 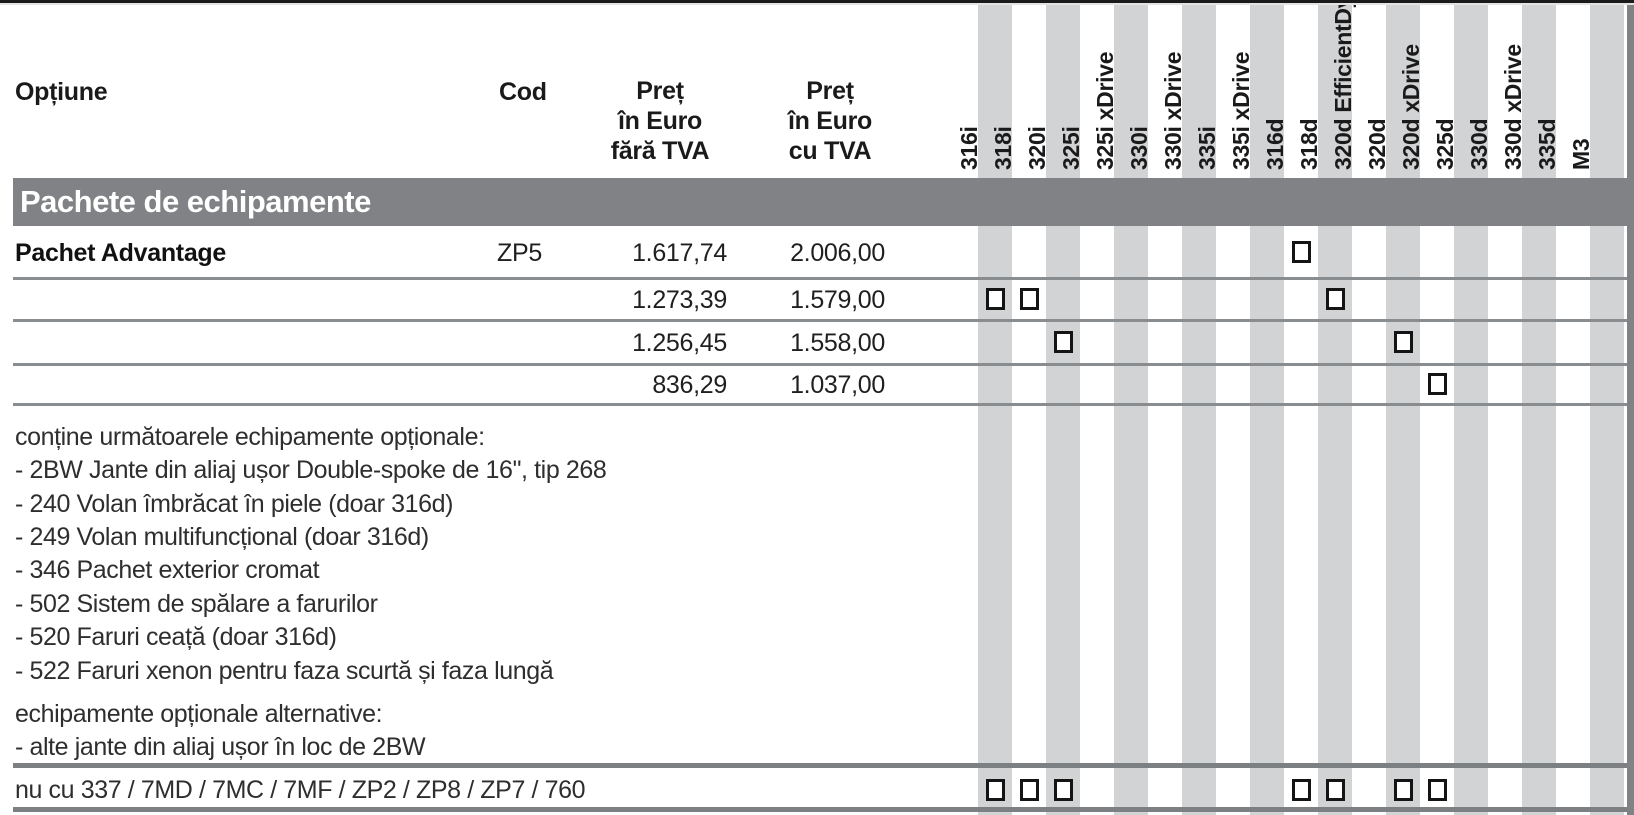 What do you see at coordinates (1309, 144) in the screenshot?
I see `model-column-label: 318d` at bounding box center [1309, 144].